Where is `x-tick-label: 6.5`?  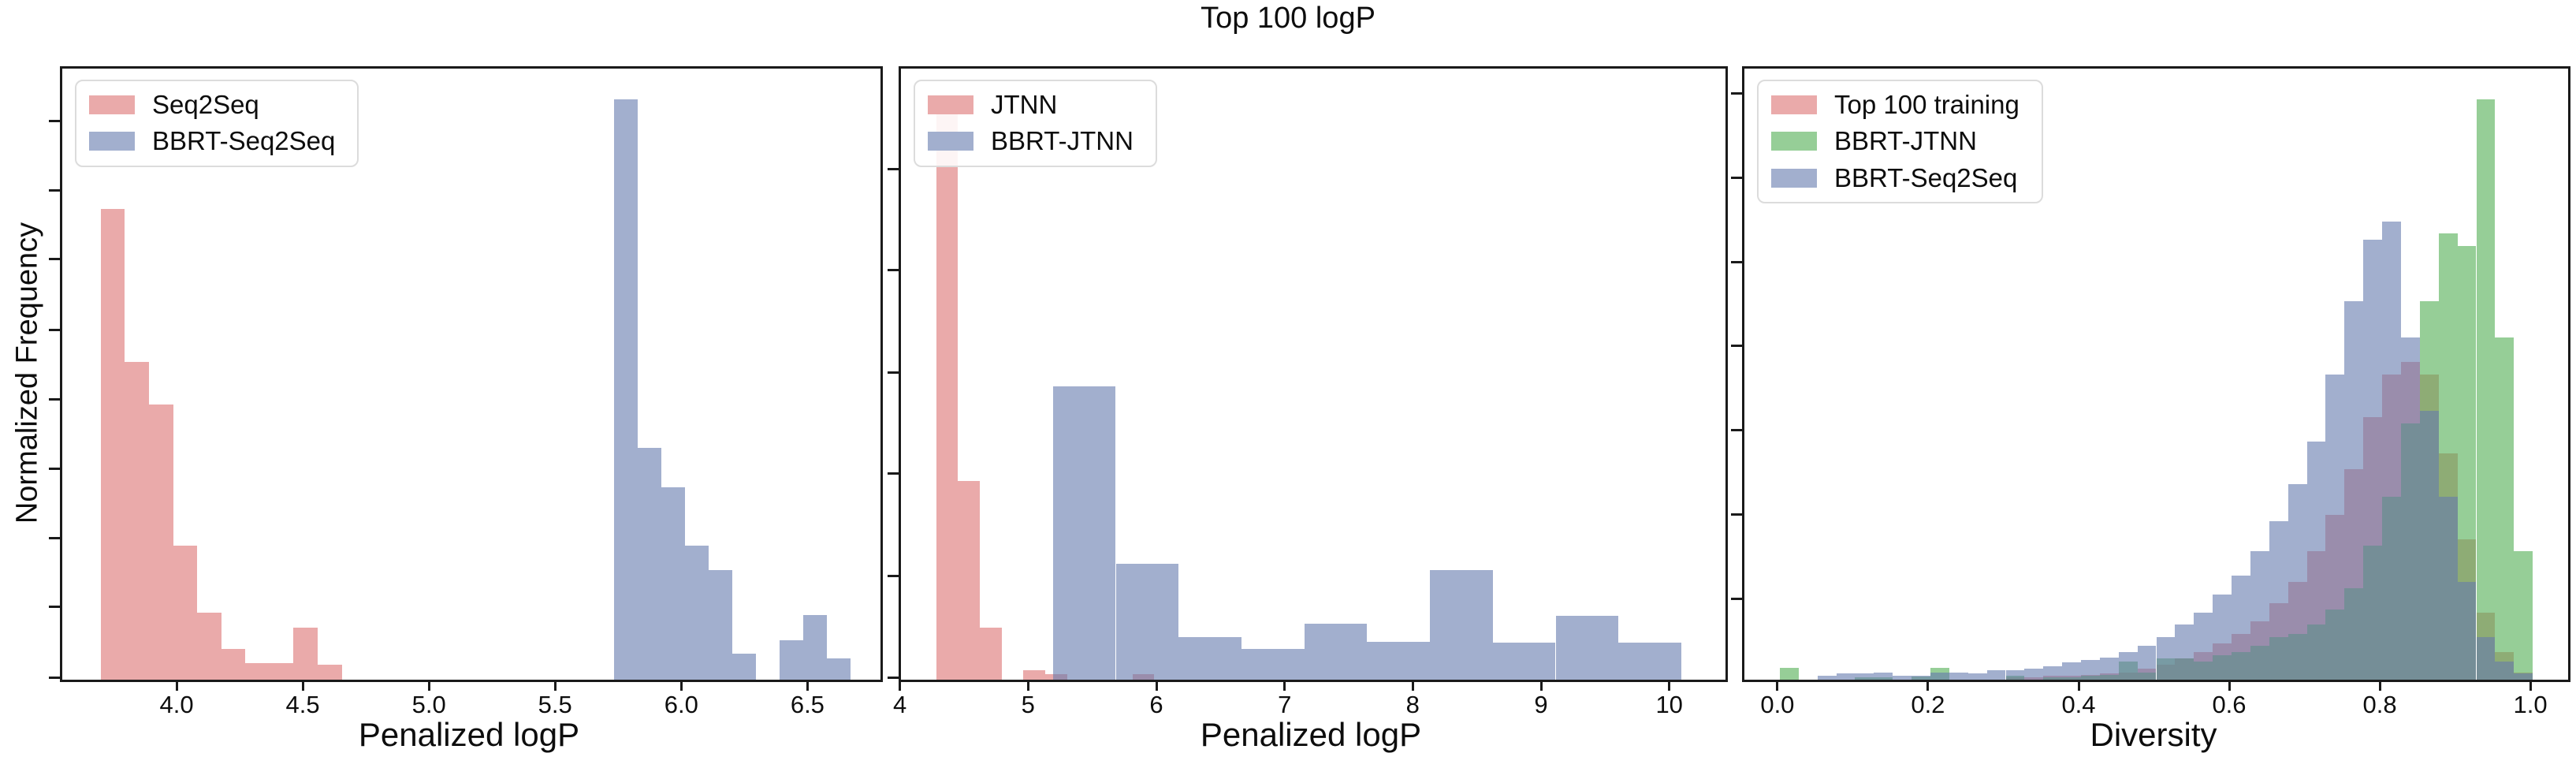 x-tick-label: 6.5 is located at coordinates (807, 705).